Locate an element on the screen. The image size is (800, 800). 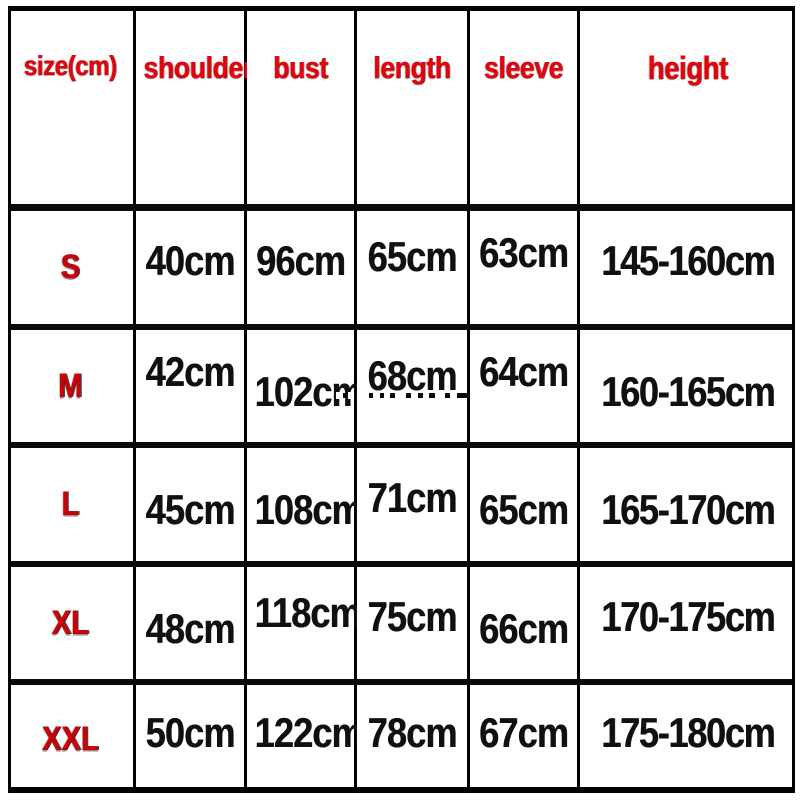
cell-sleeve: 63cm is located at coordinates (524, 268).